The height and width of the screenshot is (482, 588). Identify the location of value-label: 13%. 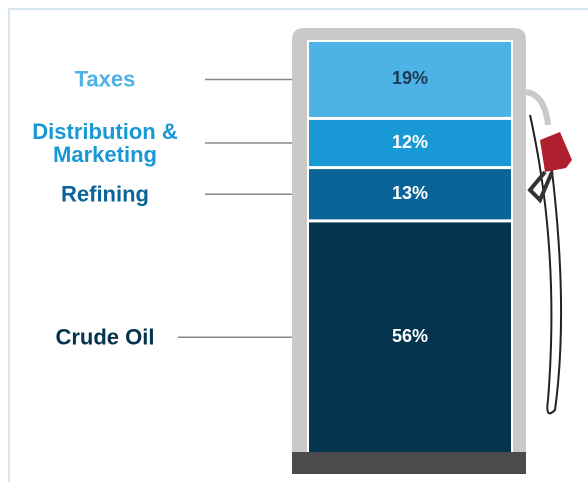
(410, 193).